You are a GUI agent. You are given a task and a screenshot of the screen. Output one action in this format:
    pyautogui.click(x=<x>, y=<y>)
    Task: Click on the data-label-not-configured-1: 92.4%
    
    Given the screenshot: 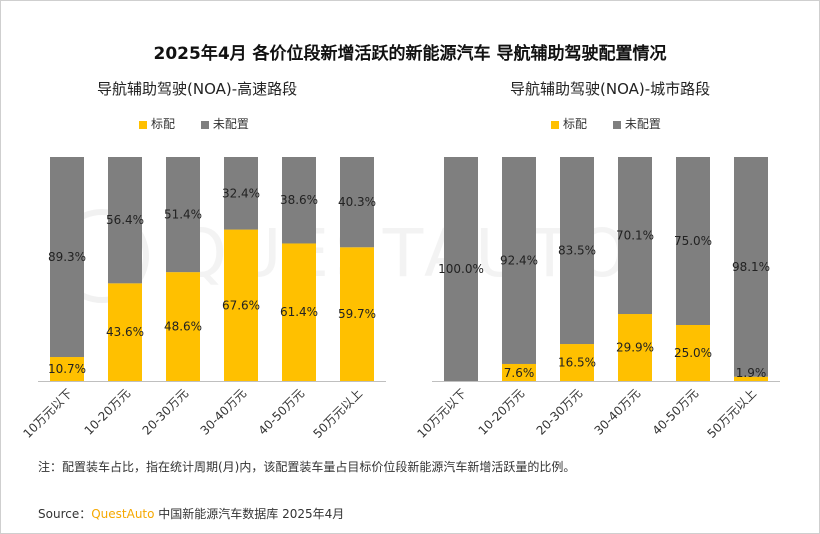 What is the action you would take?
    pyautogui.click(x=519, y=260)
    